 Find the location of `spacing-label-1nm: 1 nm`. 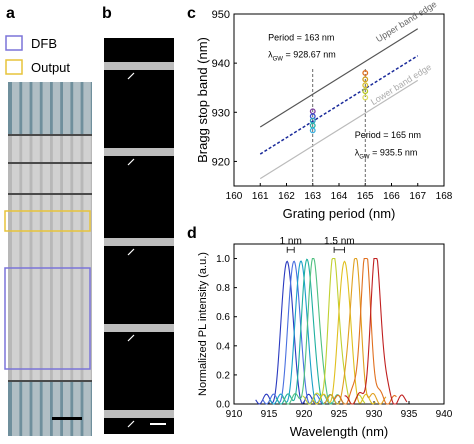

spacing-label-1nm: 1 nm is located at coordinates (291, 241).